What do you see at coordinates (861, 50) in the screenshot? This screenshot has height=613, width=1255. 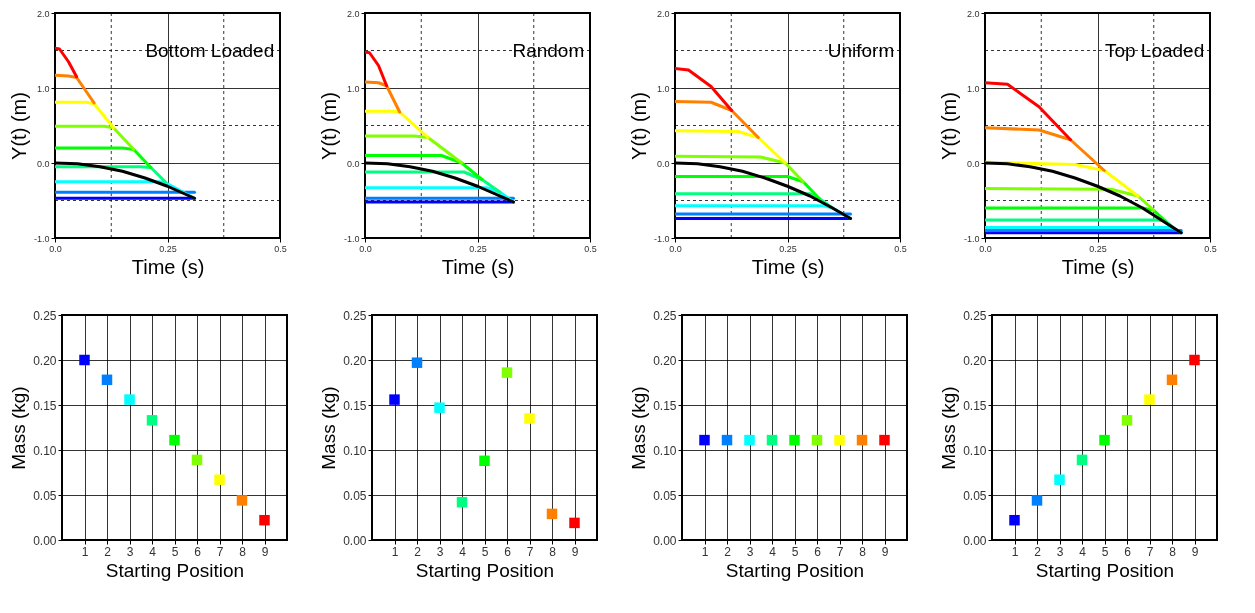 I see `text: Uniform` at bounding box center [861, 50].